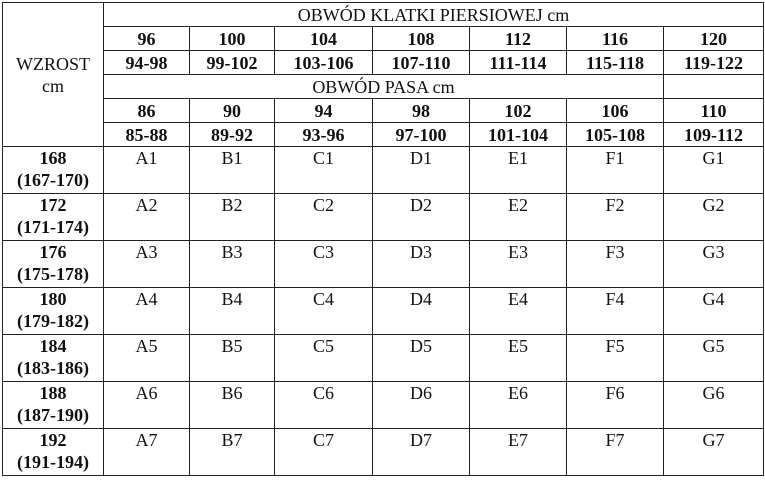 This screenshot has height=485, width=765. I want to click on size-code-cell: G6, so click(713, 405).